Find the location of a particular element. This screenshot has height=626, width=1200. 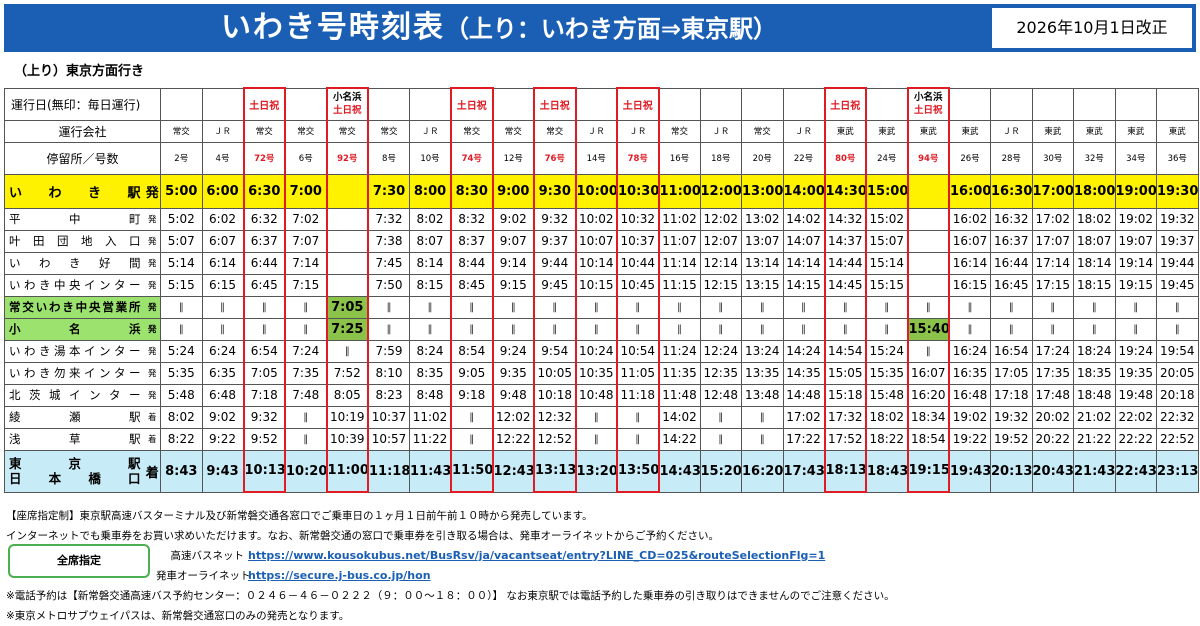

time-cell: 19:07 is located at coordinates (1135, 241).